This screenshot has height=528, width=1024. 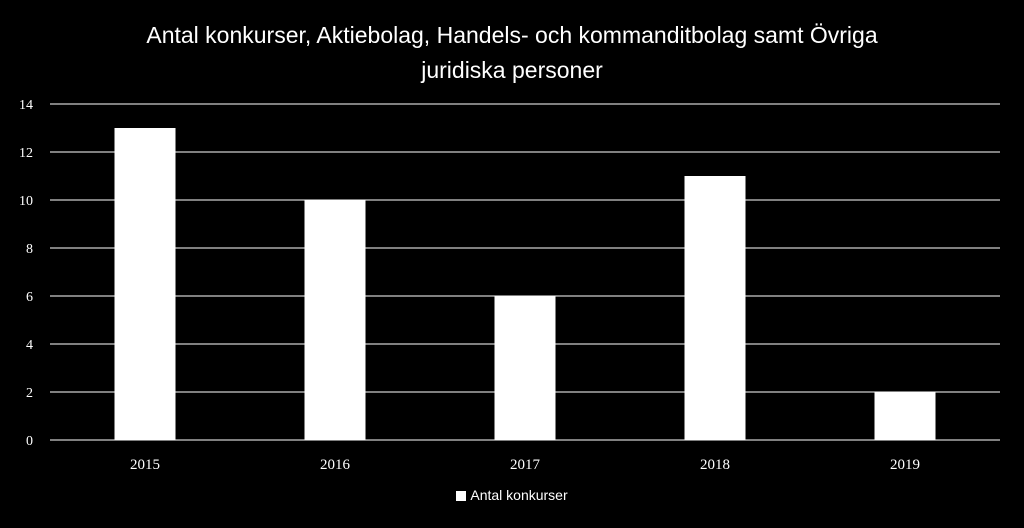 What do you see at coordinates (29, 249) in the screenshot?
I see `y-tick-label: 8` at bounding box center [29, 249].